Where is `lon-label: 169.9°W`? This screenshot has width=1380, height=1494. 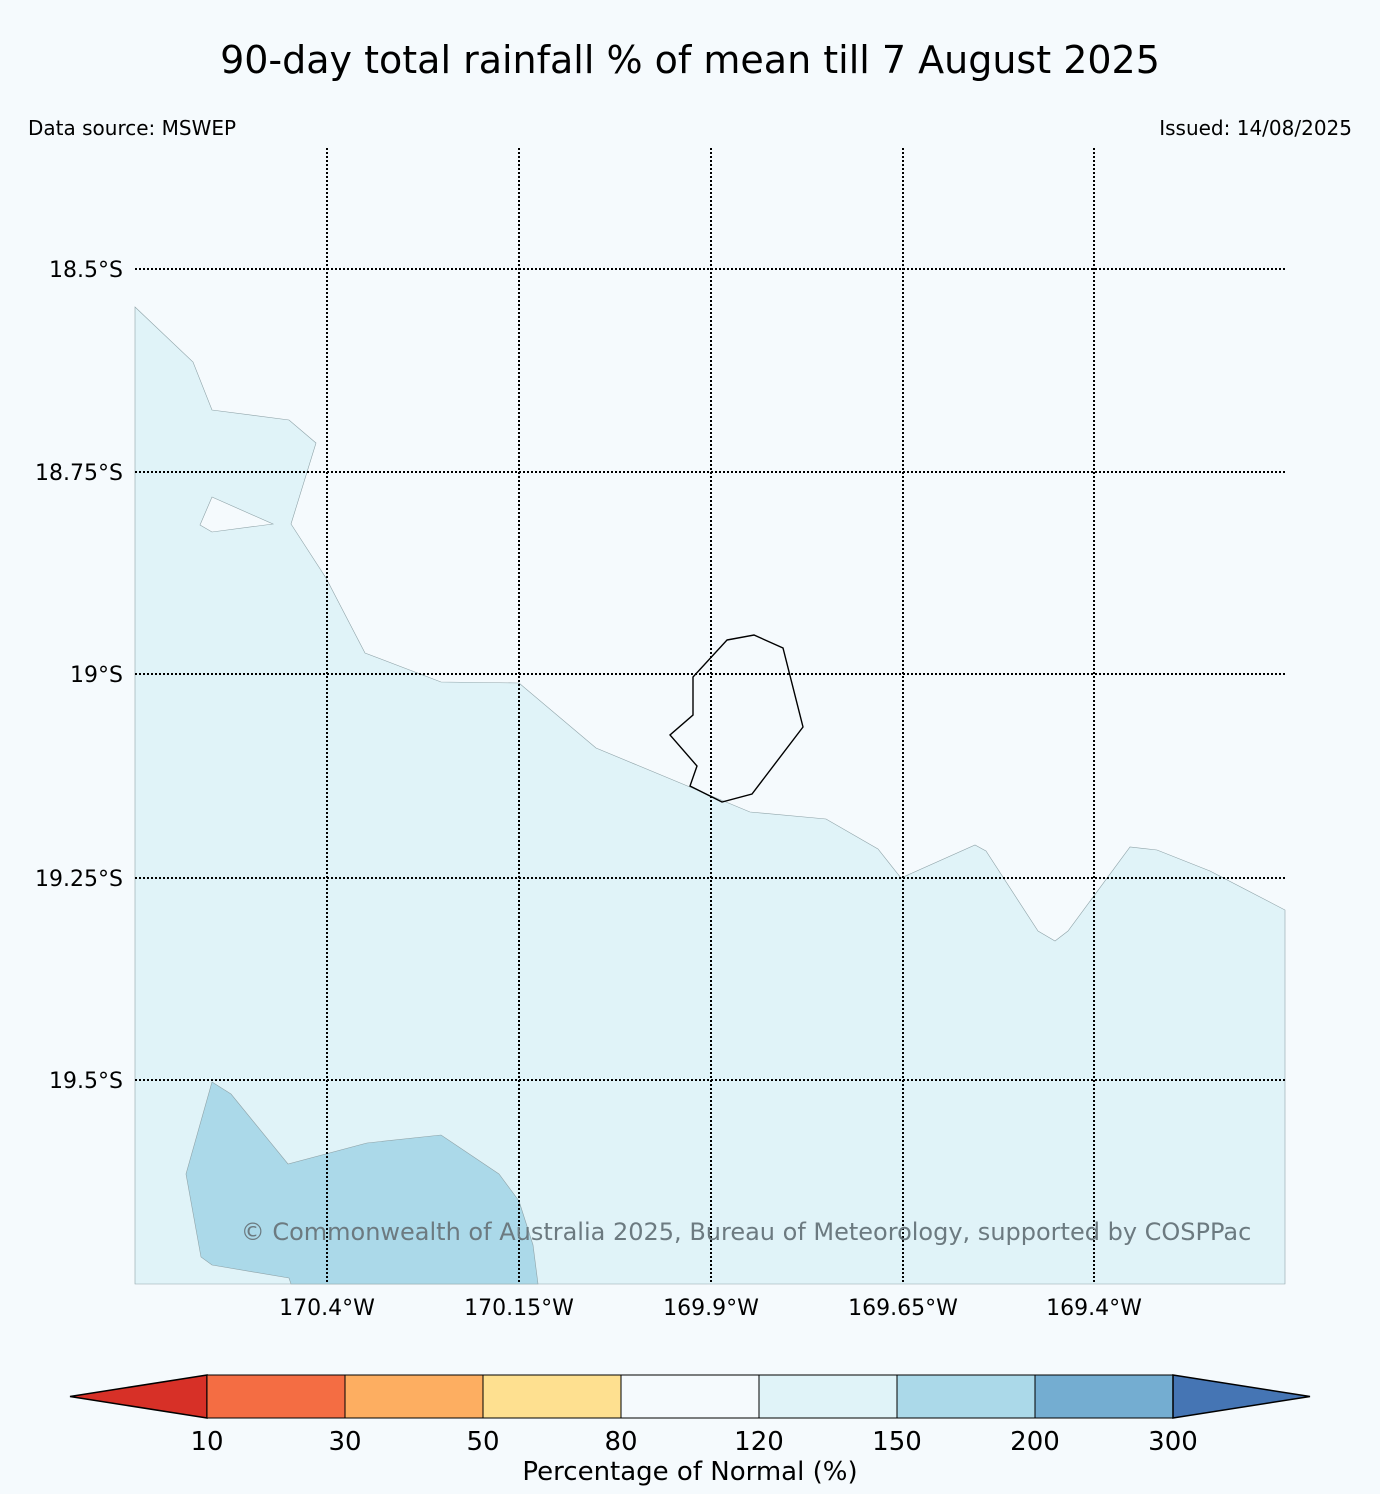 lon-label: 169.9°W is located at coordinates (711, 1308).